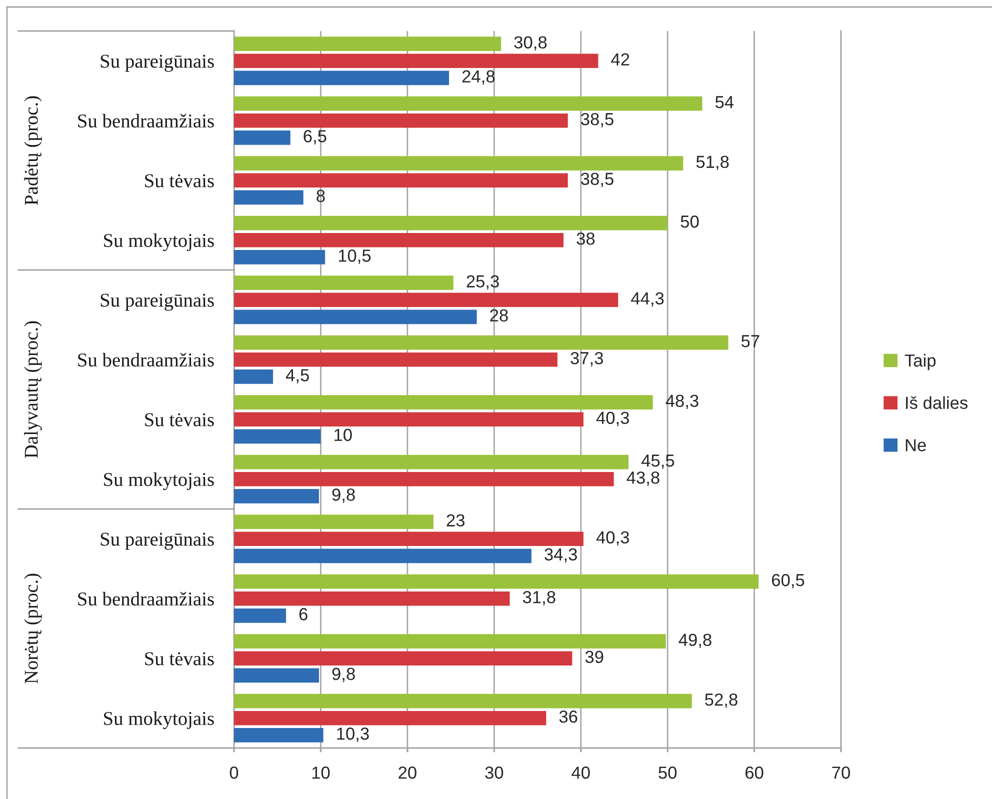 This screenshot has height=799, width=992. Describe the element at coordinates (530, 43) in the screenshot. I see `data-label: 30,8` at that location.